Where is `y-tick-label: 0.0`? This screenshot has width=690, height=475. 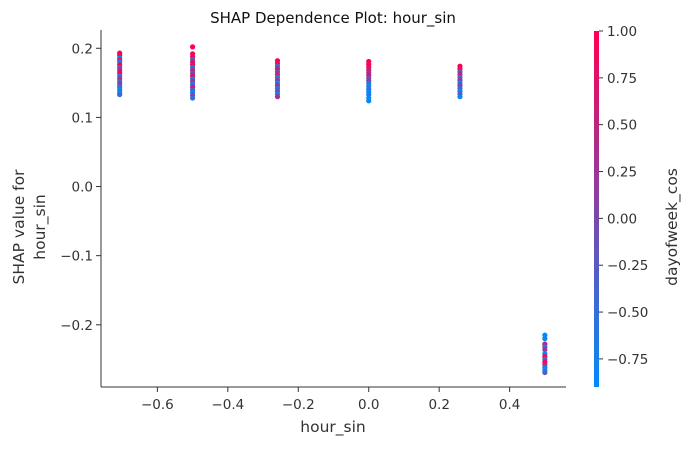
y-tick-label: 0.0 is located at coordinates (82, 188).